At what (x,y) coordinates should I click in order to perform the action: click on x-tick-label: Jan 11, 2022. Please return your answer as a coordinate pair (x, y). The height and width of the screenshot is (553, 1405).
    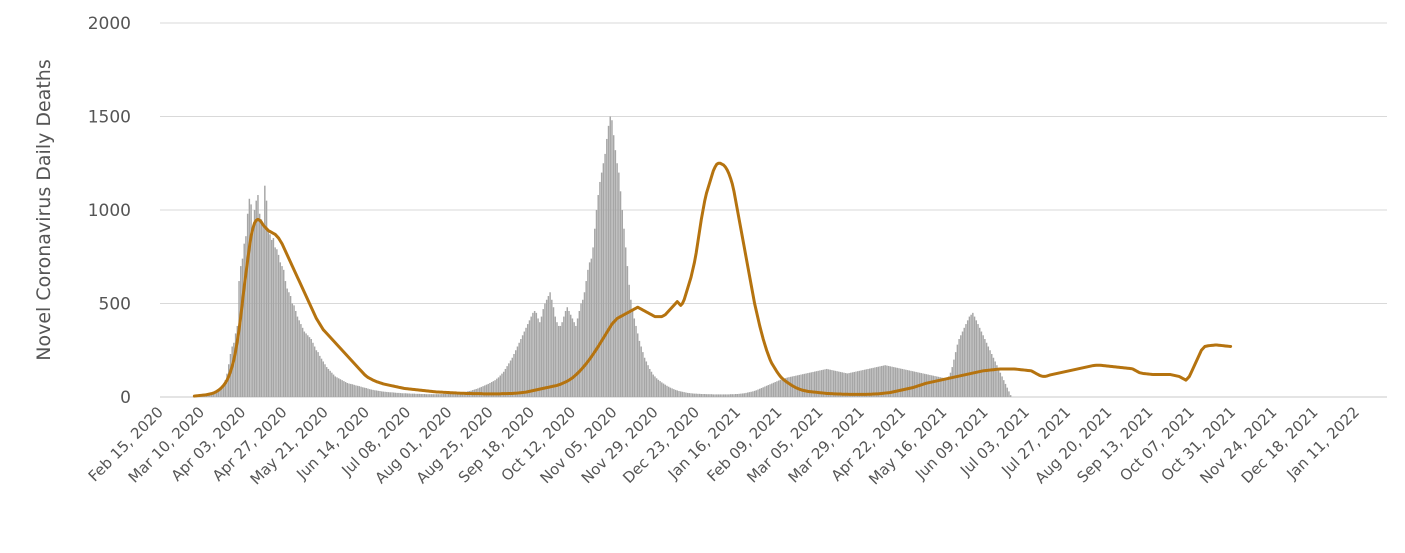
    Looking at the image, I should click on (1323, 443).